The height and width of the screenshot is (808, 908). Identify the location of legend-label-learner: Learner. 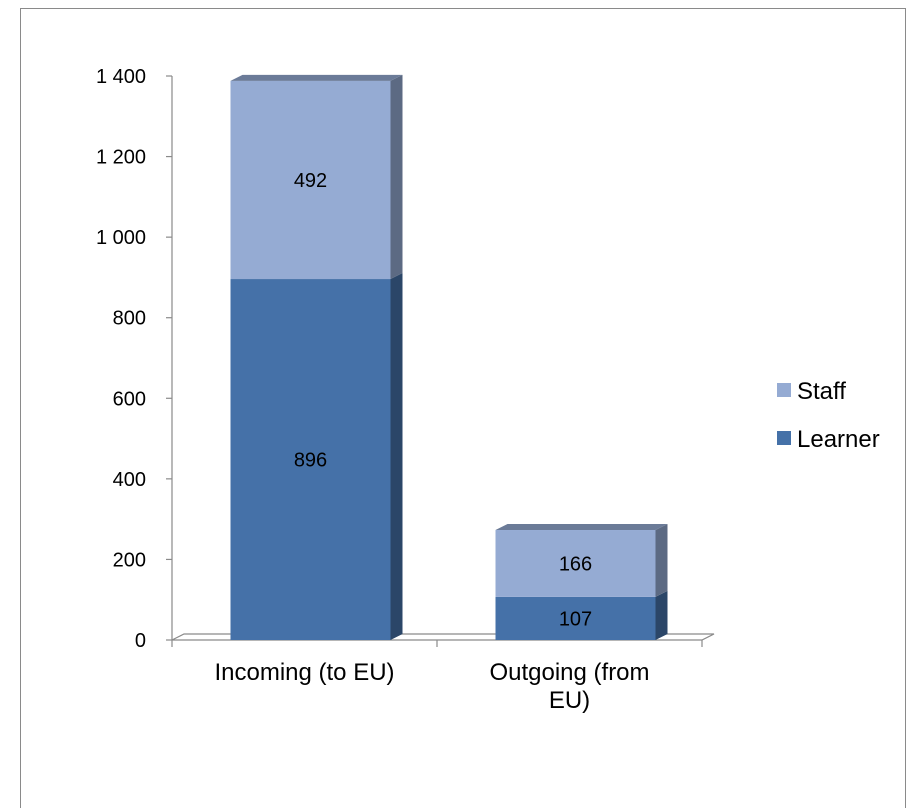
(838, 439).